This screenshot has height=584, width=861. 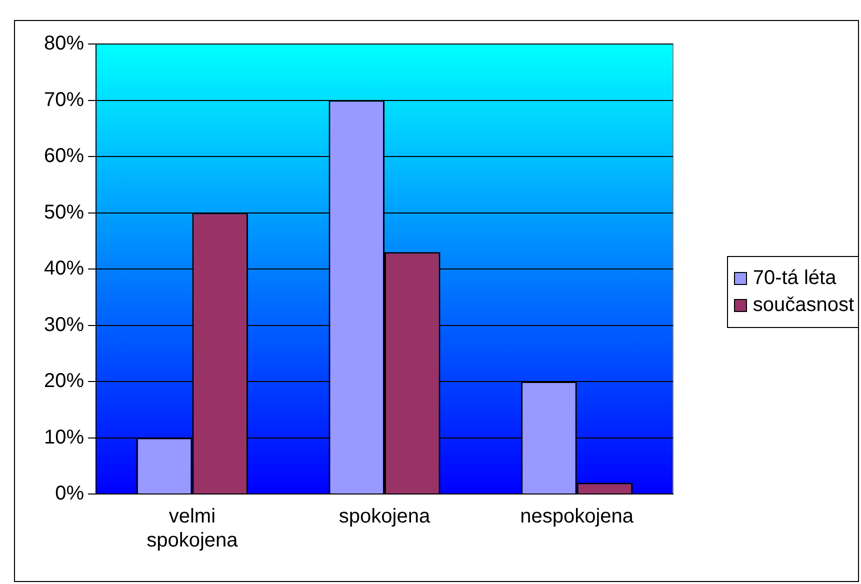 I want to click on x-tick-label: spokojena, so click(x=384, y=517).